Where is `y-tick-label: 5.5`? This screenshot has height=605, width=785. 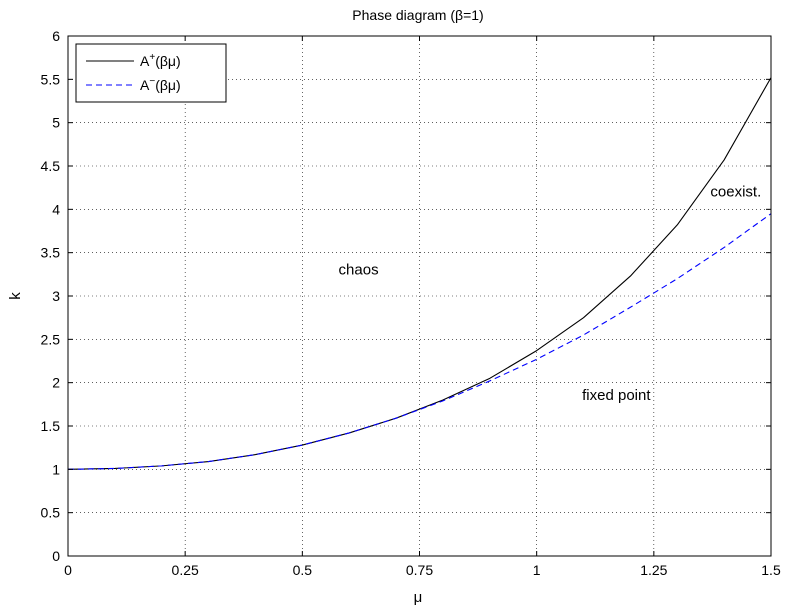
y-tick-label: 5.5 is located at coordinates (51, 79).